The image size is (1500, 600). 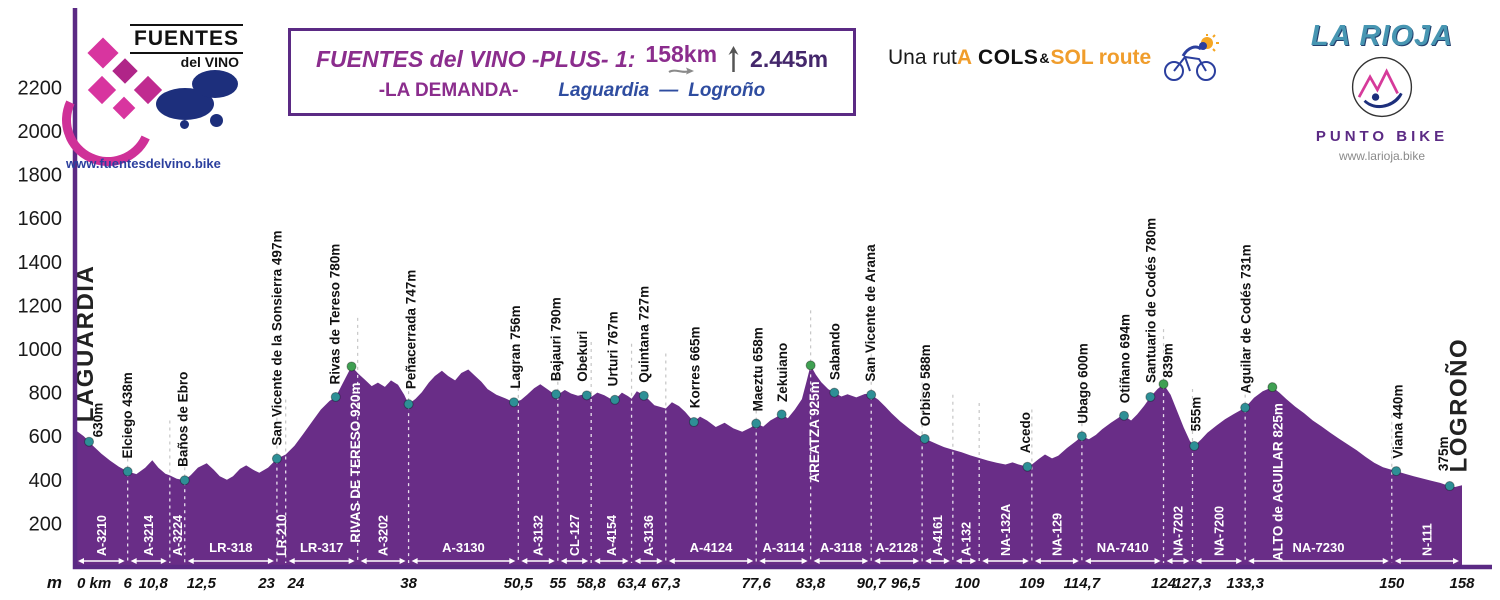 I want to click on dot-graphic, so click(x=216, y=120).